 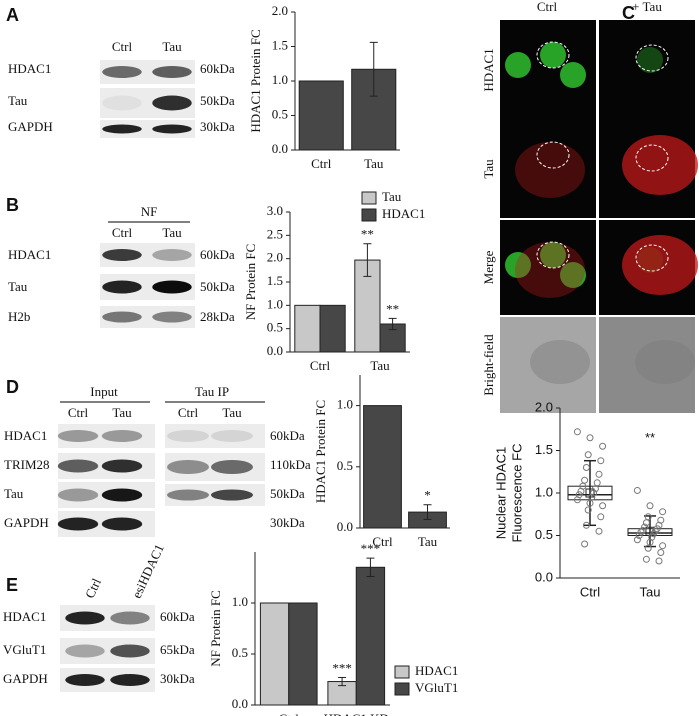 What do you see at coordinates (274, 654) in the screenshot?
I see `bar` at bounding box center [274, 654].